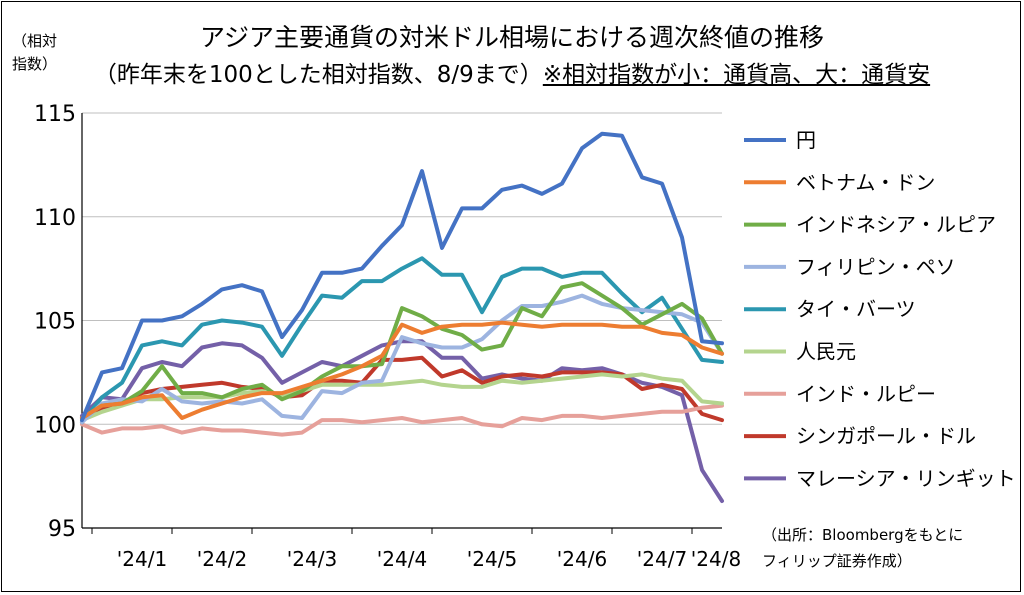  Describe the element at coordinates (222, 559) in the screenshot. I see `x-tick-label: '24/2` at that location.